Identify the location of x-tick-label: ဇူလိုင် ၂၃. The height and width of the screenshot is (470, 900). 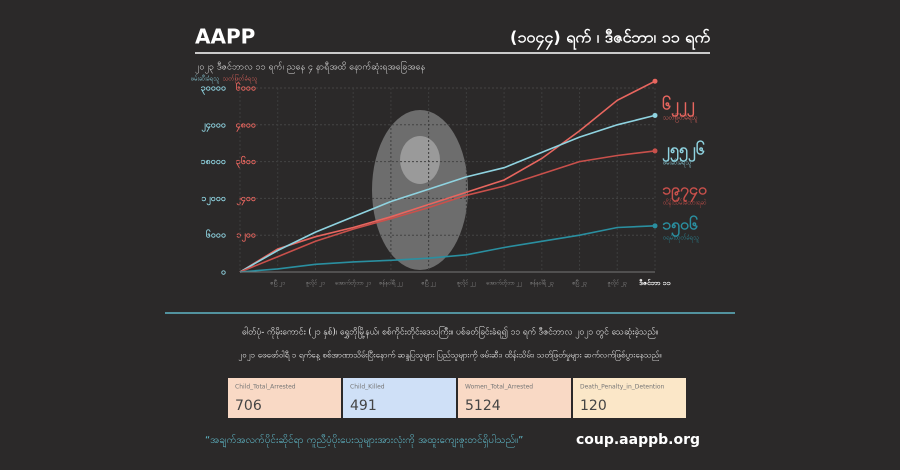
(617, 283).